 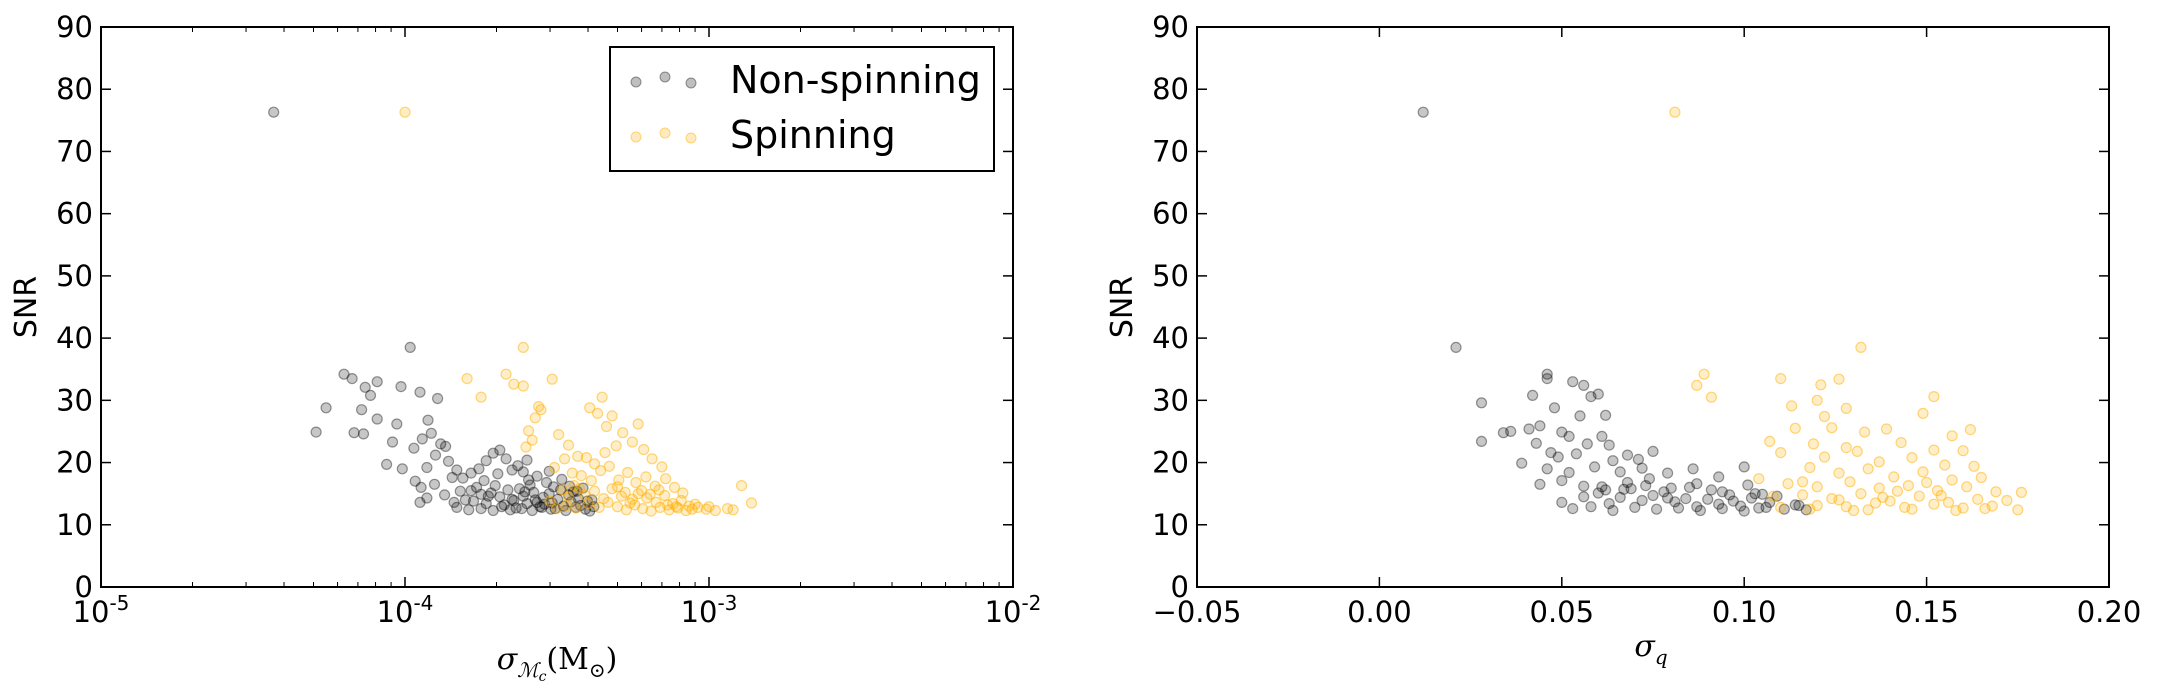 What do you see at coordinates (813, 135) in the screenshot?
I see `legend-label-spinning: Spinning` at bounding box center [813, 135].